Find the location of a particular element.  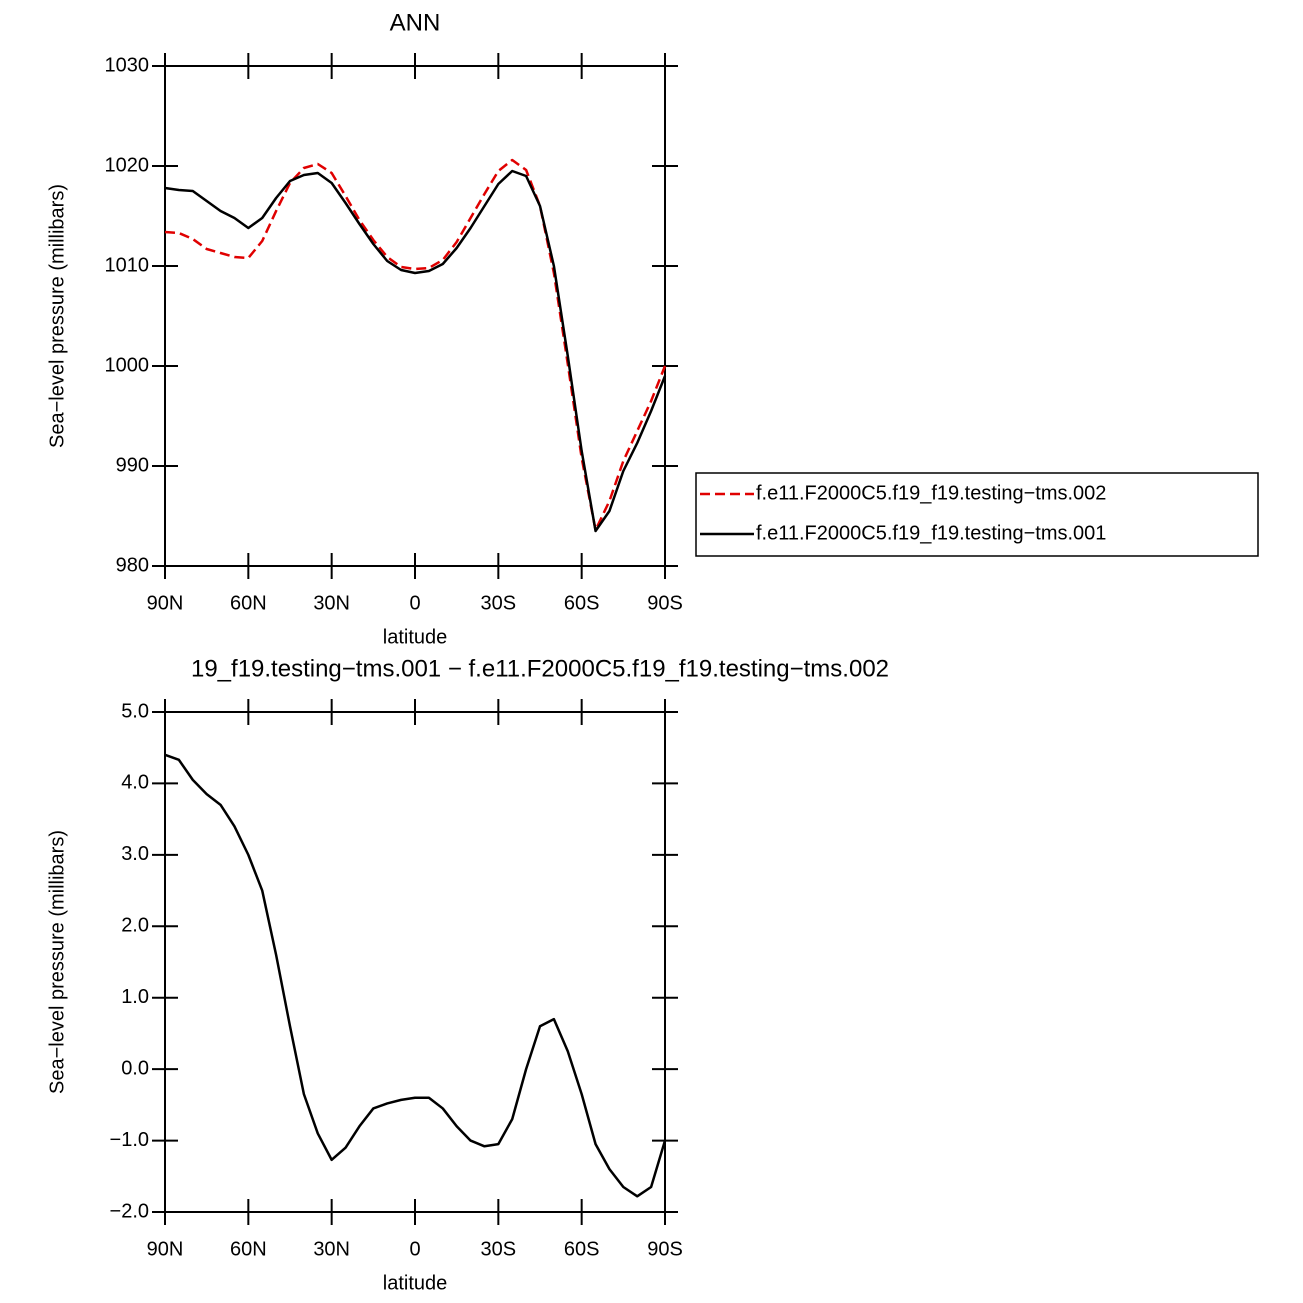

y-tick-label: 5.0 is located at coordinates (135, 711).